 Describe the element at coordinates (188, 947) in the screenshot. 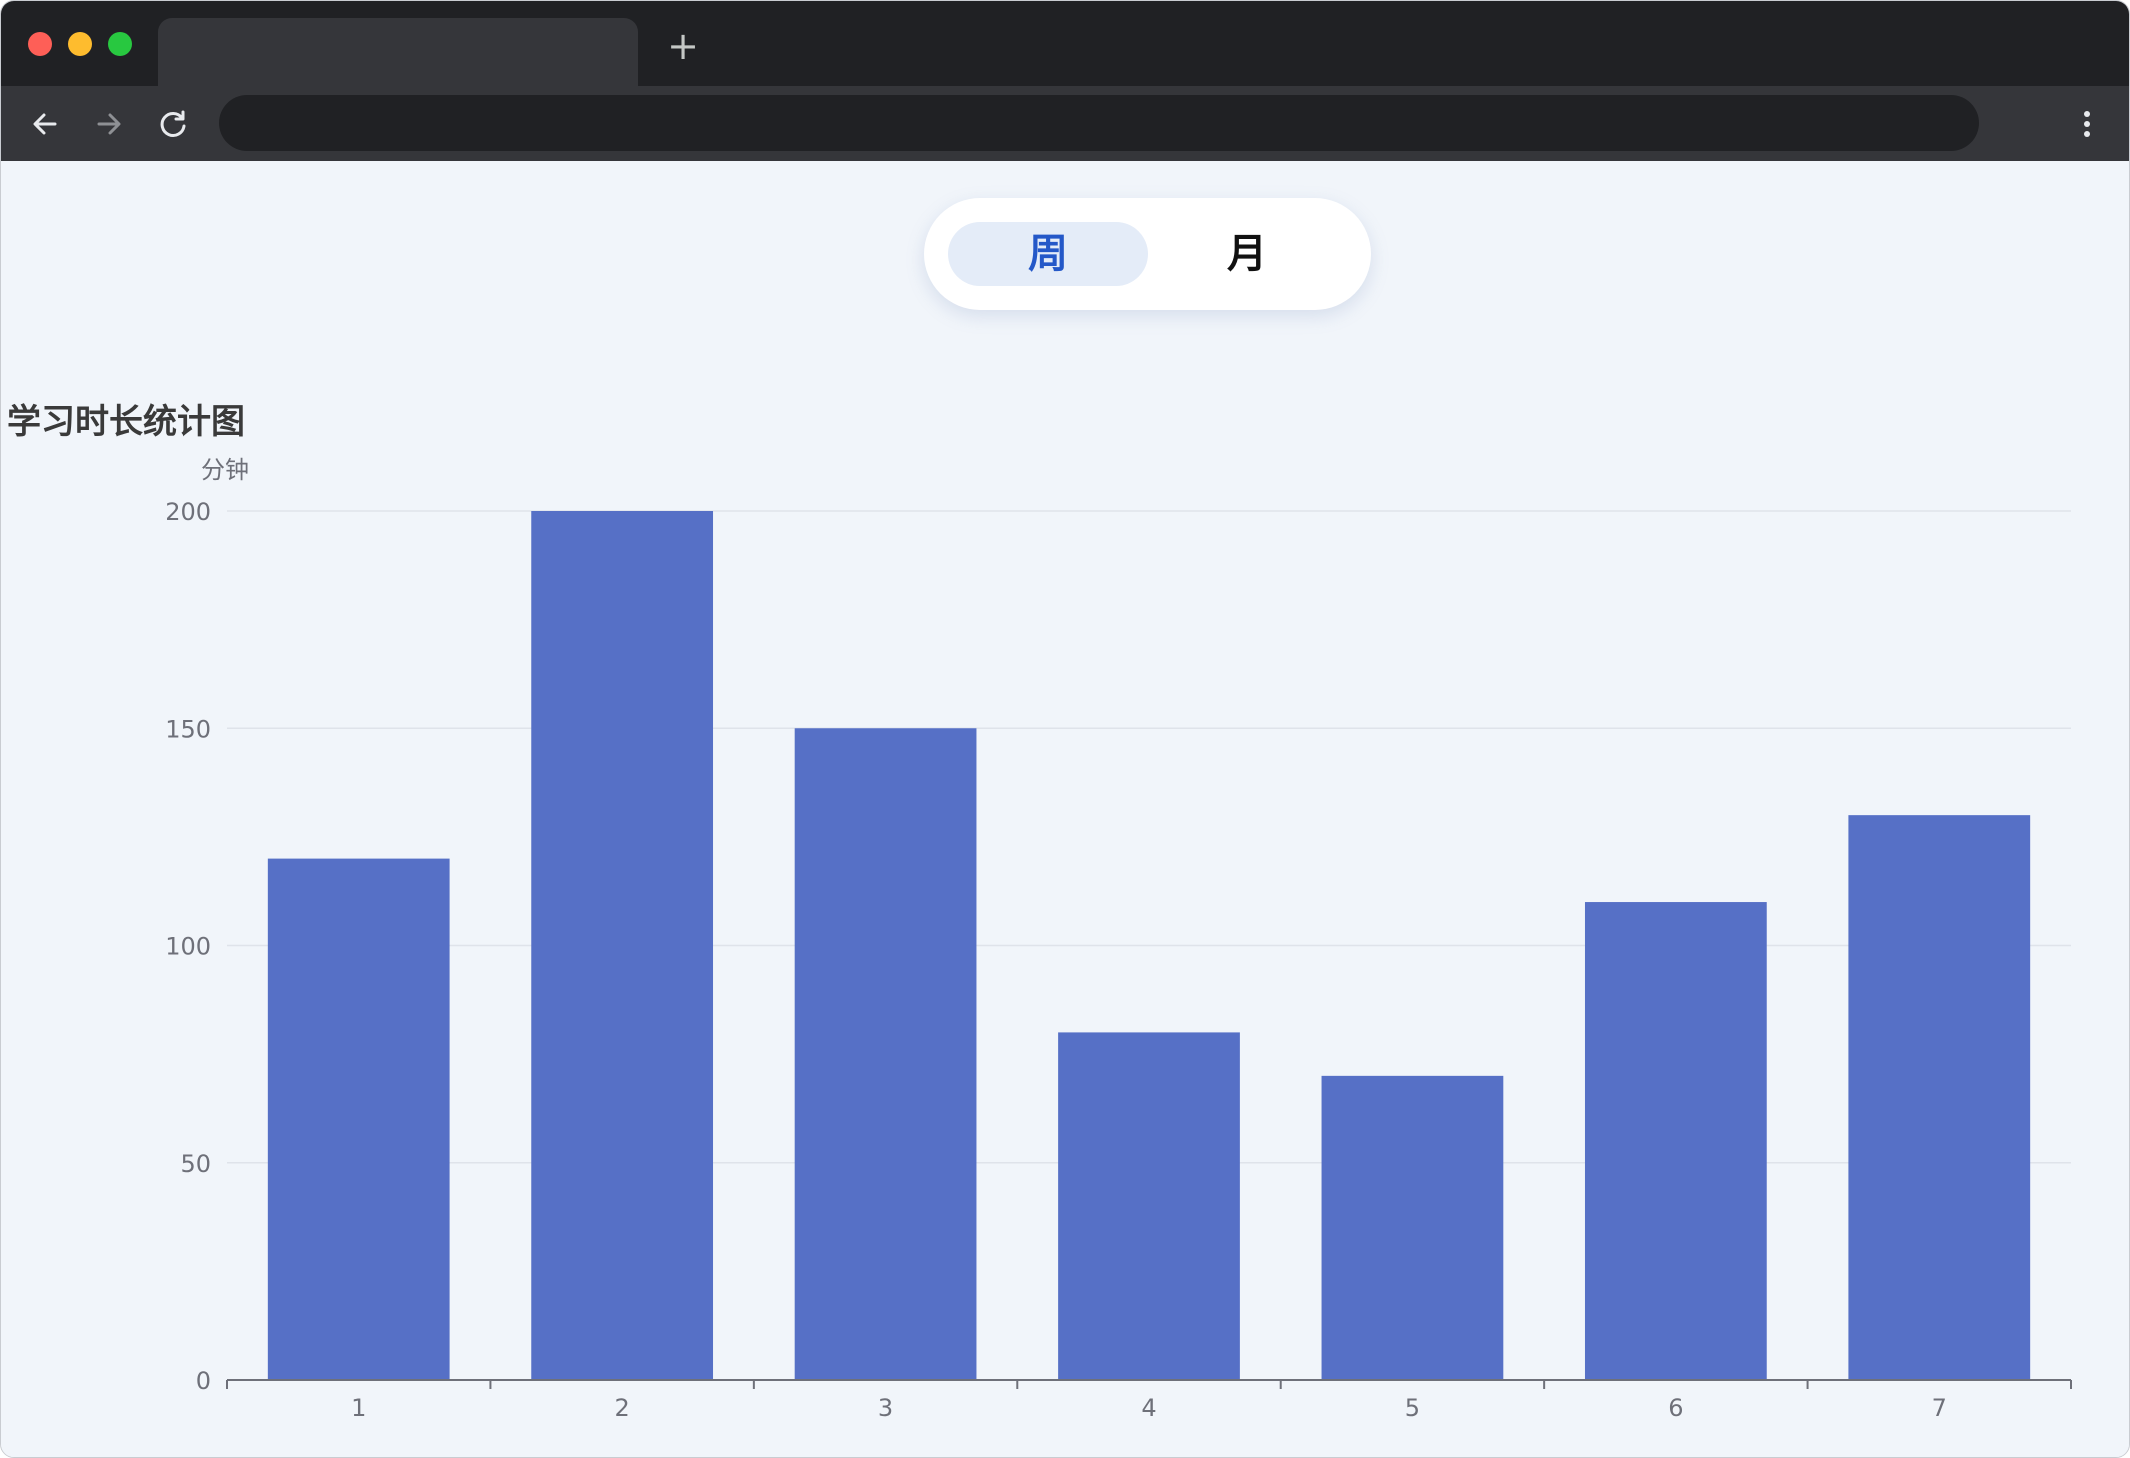

I see `y-tick-label: 100` at that location.